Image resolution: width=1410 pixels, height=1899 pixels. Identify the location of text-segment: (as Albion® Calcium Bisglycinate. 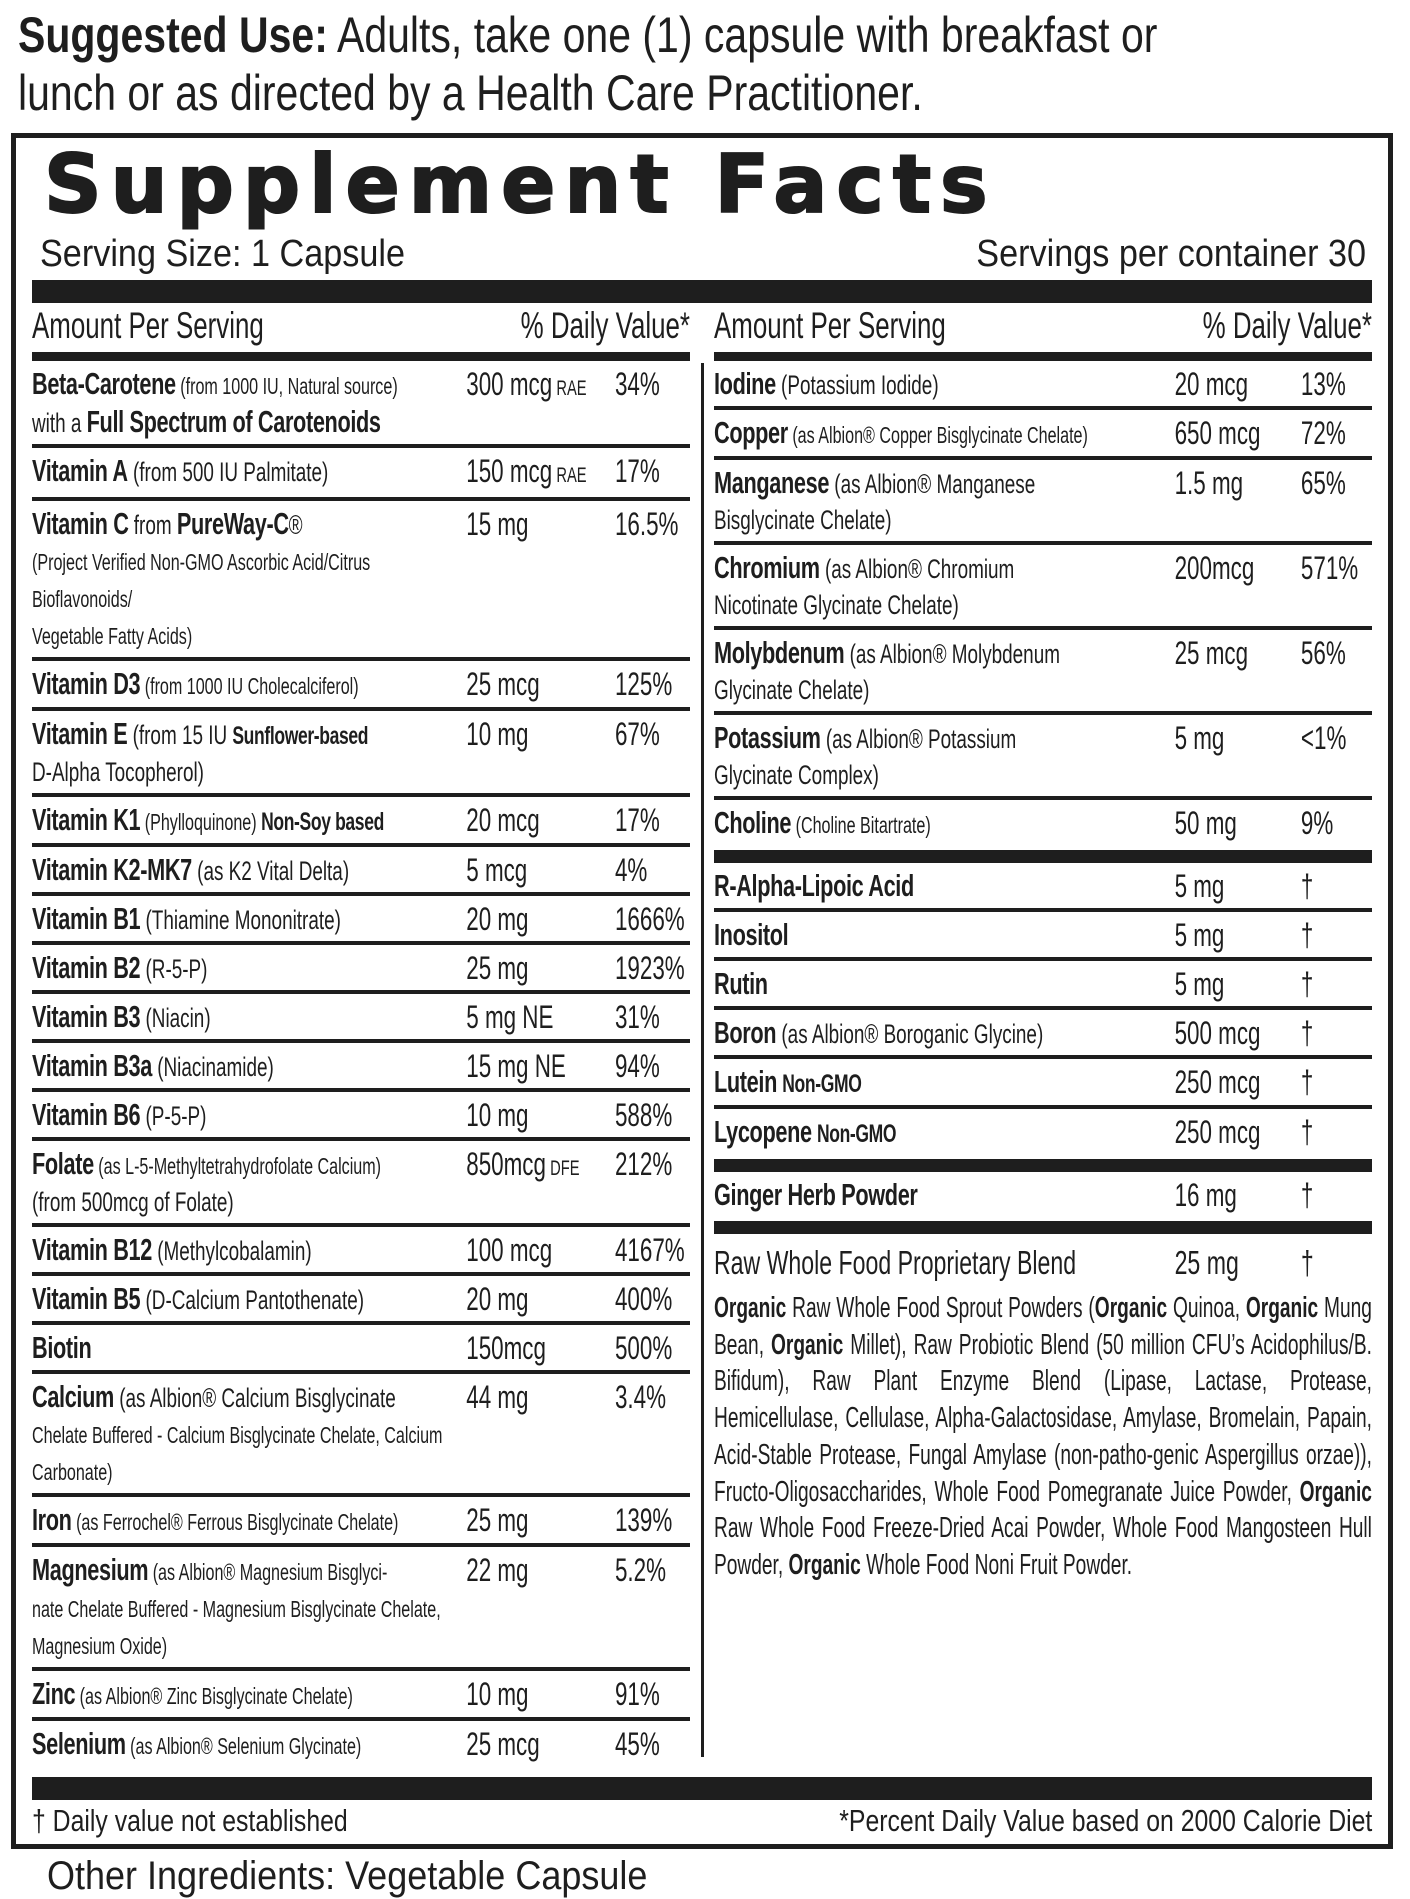
(254, 1398).